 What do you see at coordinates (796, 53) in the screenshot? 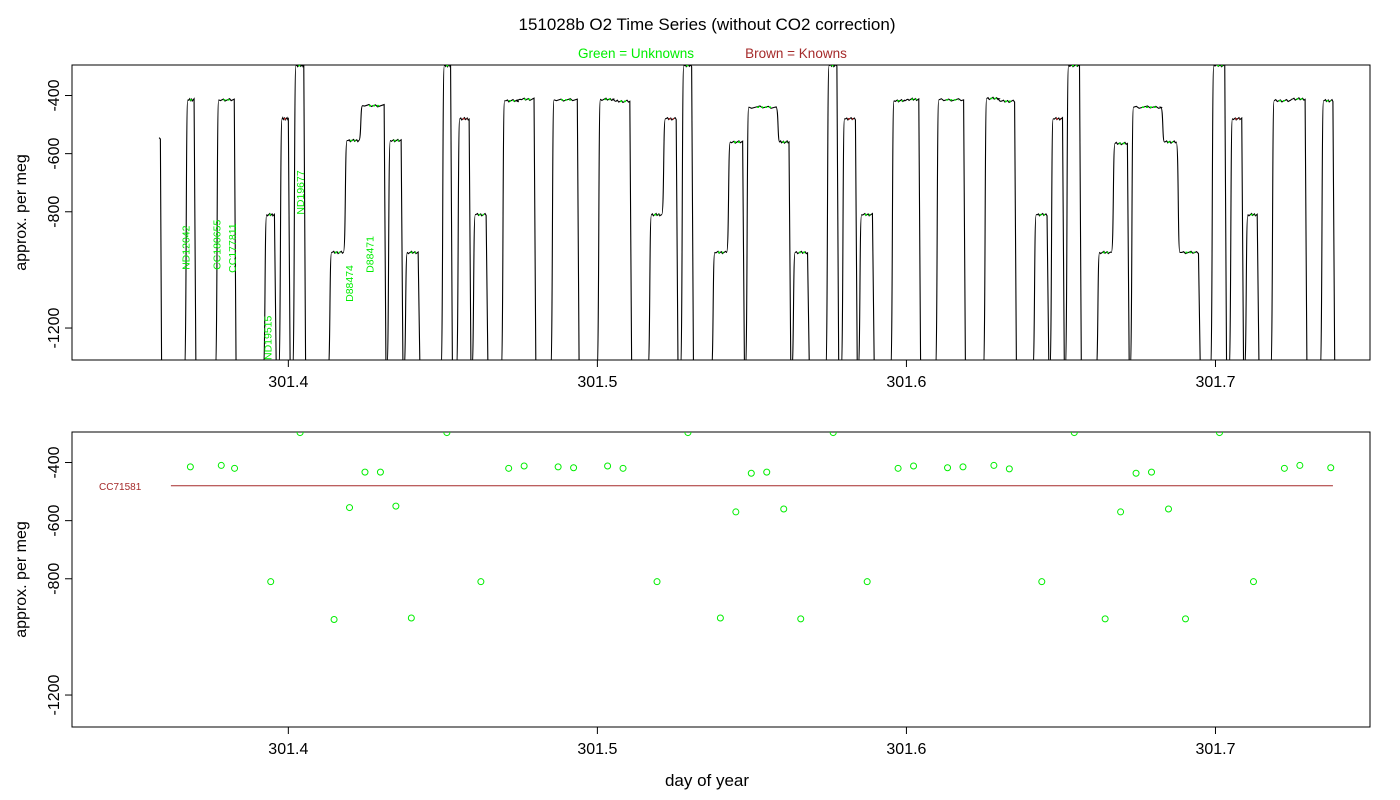
I see `legend-knowns-label: Brown = Knowns` at bounding box center [796, 53].